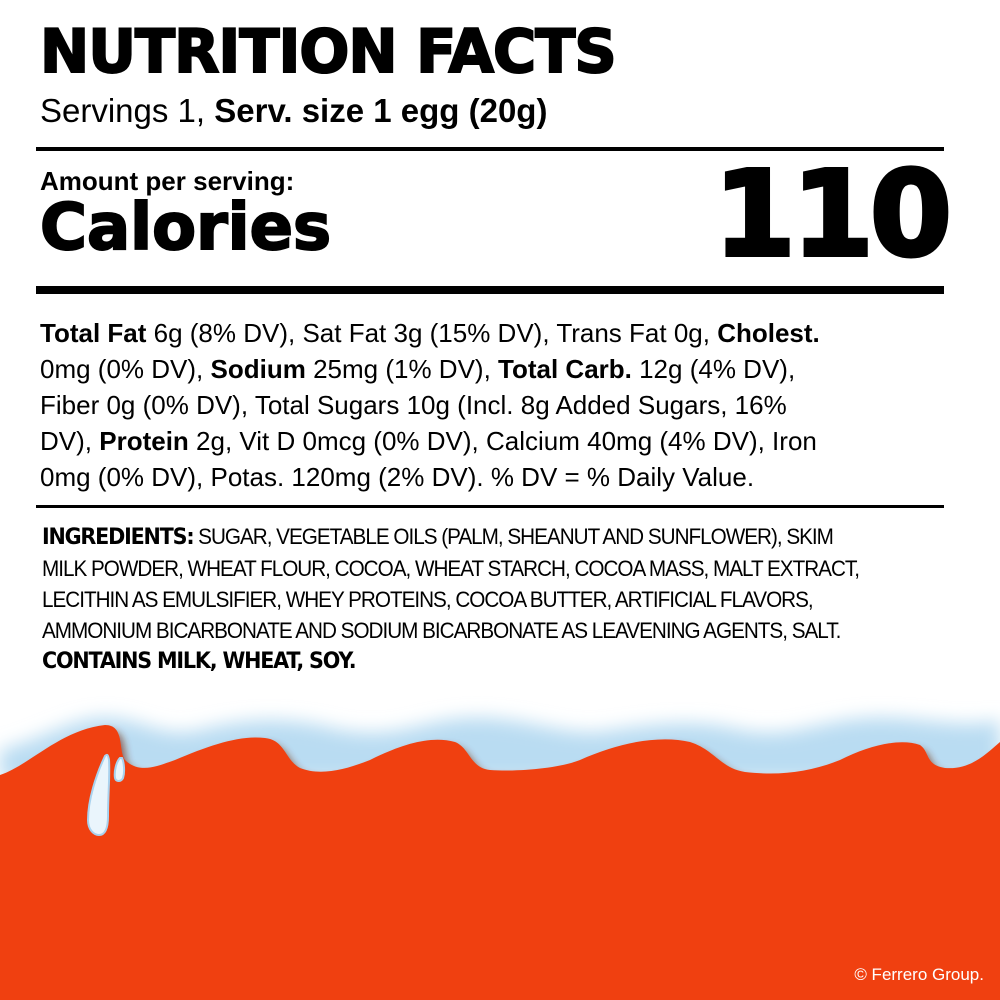 The image size is (1000, 1000). Describe the element at coordinates (119, 769) in the screenshot. I see `milk-drop-small` at that location.